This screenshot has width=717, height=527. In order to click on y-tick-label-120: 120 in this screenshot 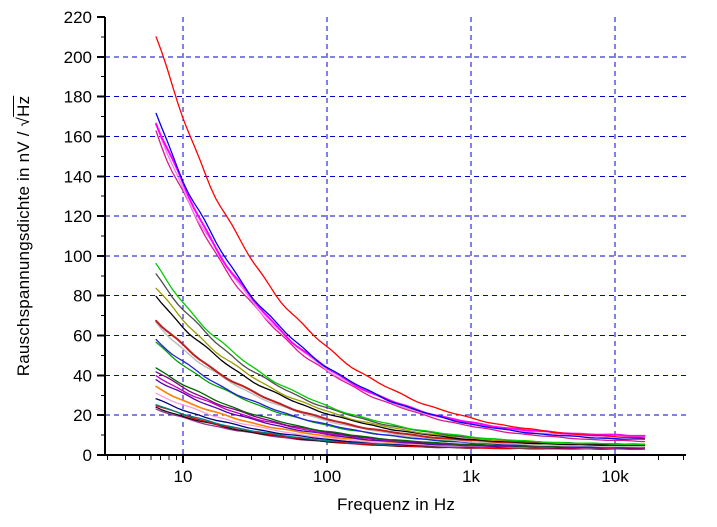, I will do `click(78, 216)`.